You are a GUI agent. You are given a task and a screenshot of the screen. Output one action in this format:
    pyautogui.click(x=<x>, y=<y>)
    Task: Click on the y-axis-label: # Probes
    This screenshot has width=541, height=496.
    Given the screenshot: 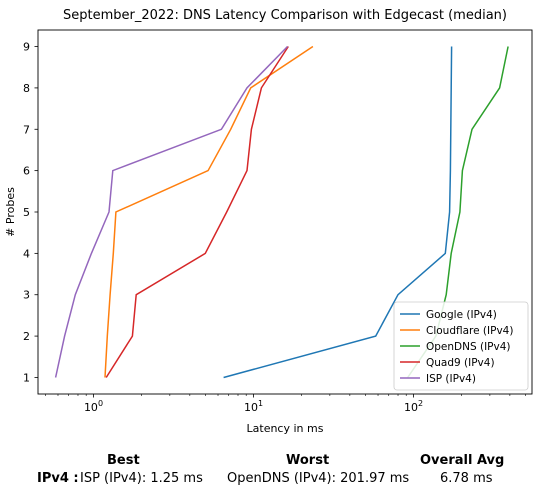 What is the action you would take?
    pyautogui.click(x=10, y=212)
    